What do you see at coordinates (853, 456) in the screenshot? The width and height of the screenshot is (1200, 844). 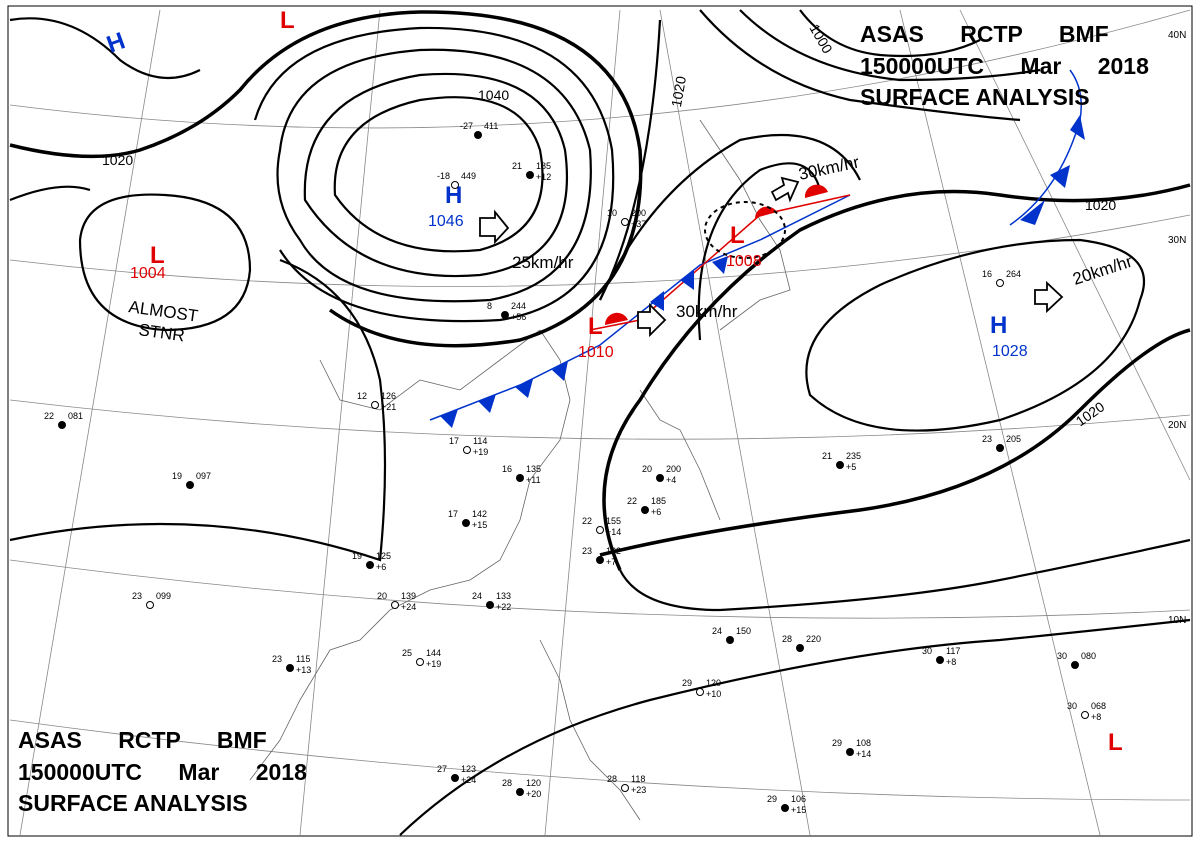 I see `station-pressure: 235` at bounding box center [853, 456].